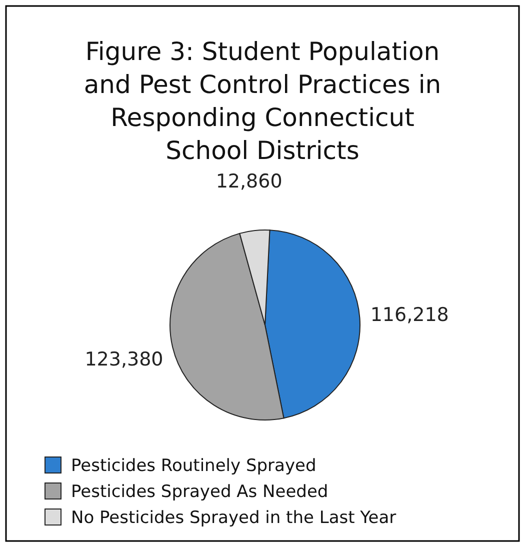  What do you see at coordinates (249, 181) in the screenshot?
I see `data-label: 12,860` at bounding box center [249, 181].